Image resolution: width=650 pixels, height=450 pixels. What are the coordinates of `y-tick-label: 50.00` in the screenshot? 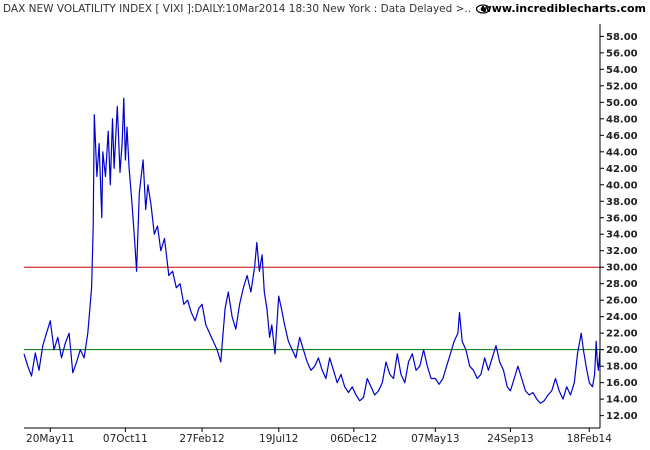 It's located at (622, 103).